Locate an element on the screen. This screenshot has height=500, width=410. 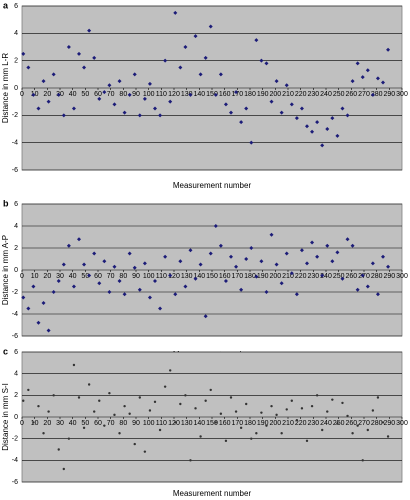
x-tick-label: 210 is located at coordinates (288, 276).